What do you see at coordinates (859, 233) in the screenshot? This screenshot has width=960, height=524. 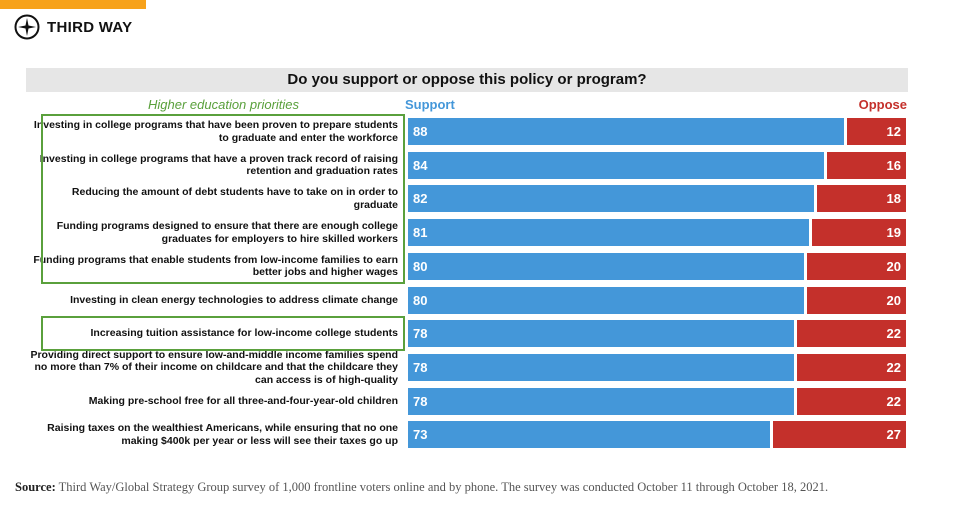 I see `oppose-bar: 19` at bounding box center [859, 233].